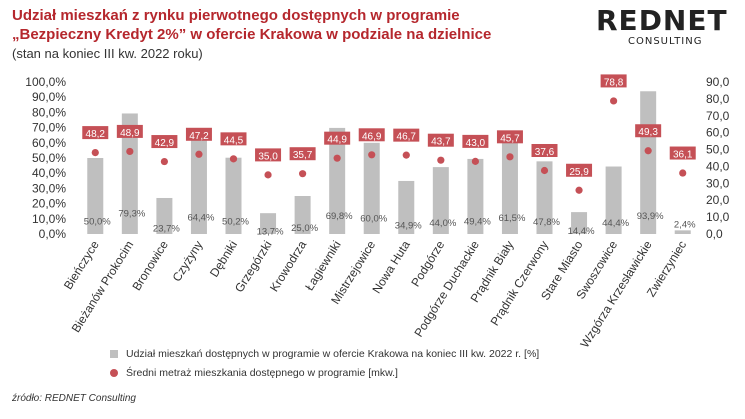 The width and height of the screenshot is (745, 419). Describe the element at coordinates (107, 53) in the screenshot. I see `chart-subtitle: (stan na koniec III kw. 2022 roku)` at that location.